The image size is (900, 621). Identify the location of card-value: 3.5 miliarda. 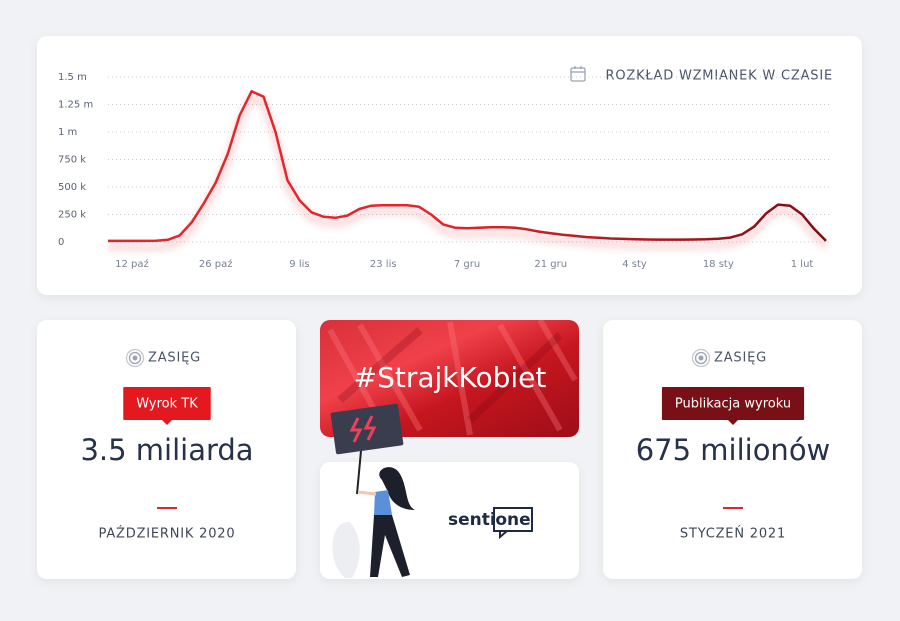
(166, 450).